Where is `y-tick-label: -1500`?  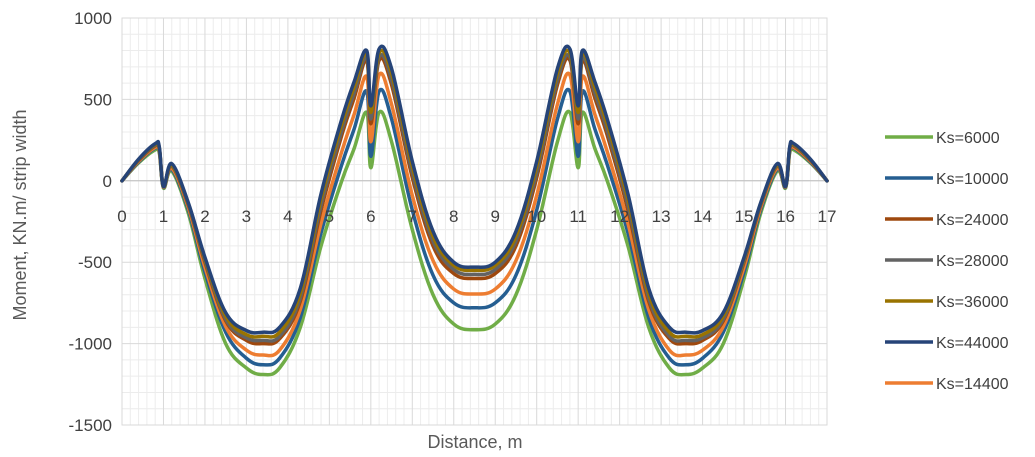 y-tick-label: -1500 is located at coordinates (90, 425).